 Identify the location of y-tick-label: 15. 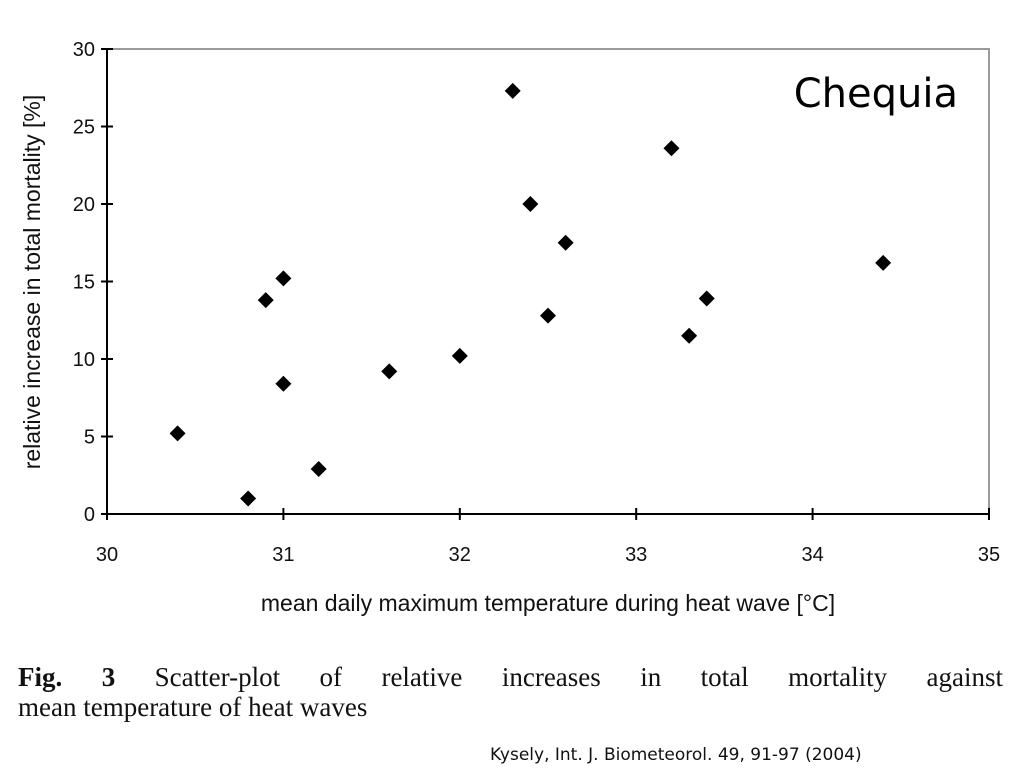
(84, 283).